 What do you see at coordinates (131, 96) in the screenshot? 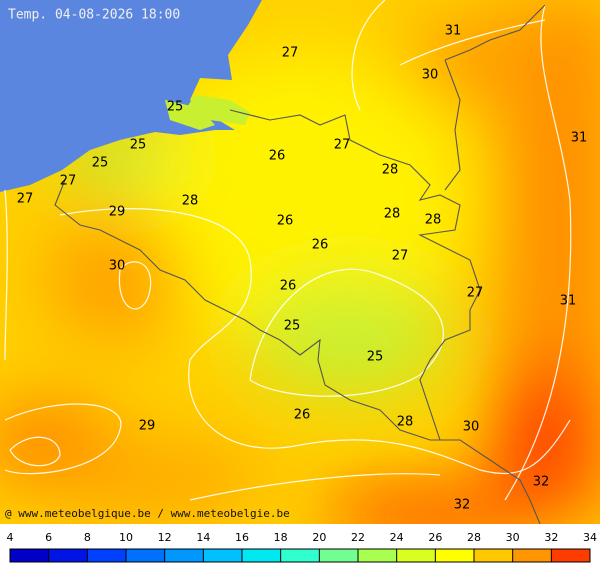
I see `sea` at bounding box center [131, 96].